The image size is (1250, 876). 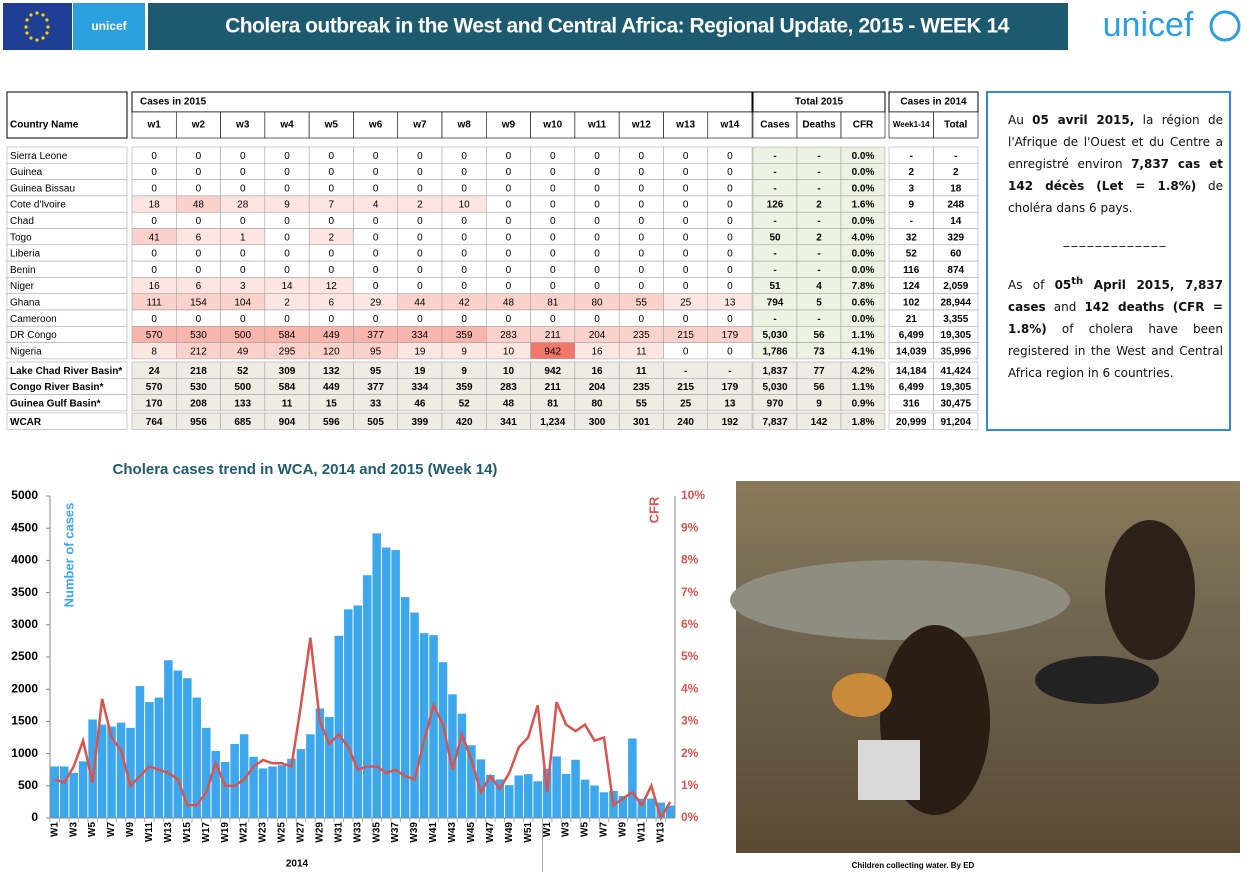 What do you see at coordinates (775, 286) in the screenshot?
I see `table-value: 51` at bounding box center [775, 286].